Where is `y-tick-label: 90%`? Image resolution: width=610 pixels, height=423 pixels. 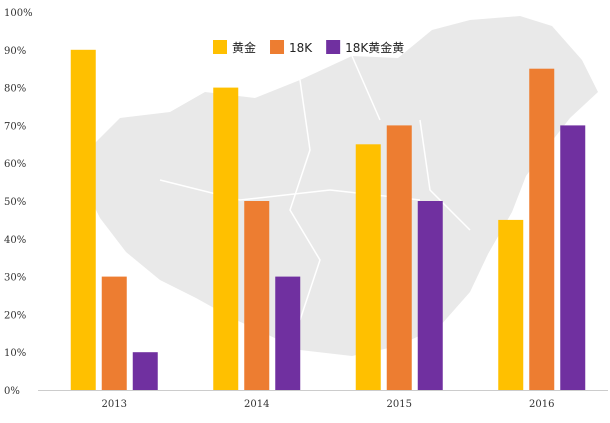
y-tick-label: 90% is located at coordinates (15, 51).